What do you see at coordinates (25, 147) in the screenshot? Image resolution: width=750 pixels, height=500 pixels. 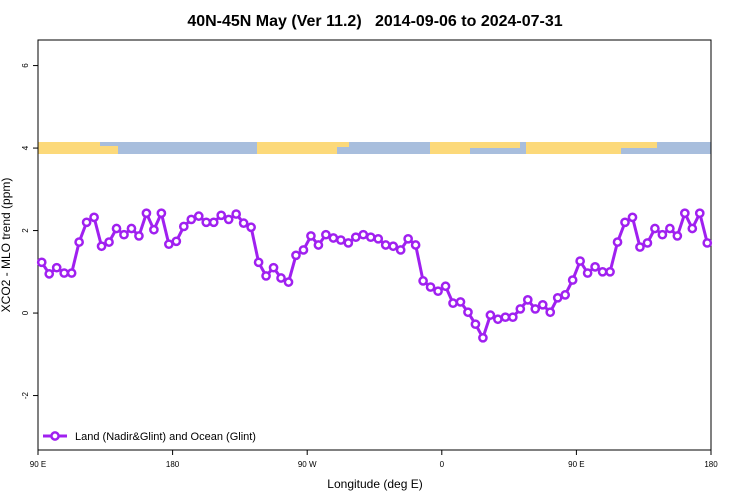 I see `y-tick-label: 4` at bounding box center [25, 147].